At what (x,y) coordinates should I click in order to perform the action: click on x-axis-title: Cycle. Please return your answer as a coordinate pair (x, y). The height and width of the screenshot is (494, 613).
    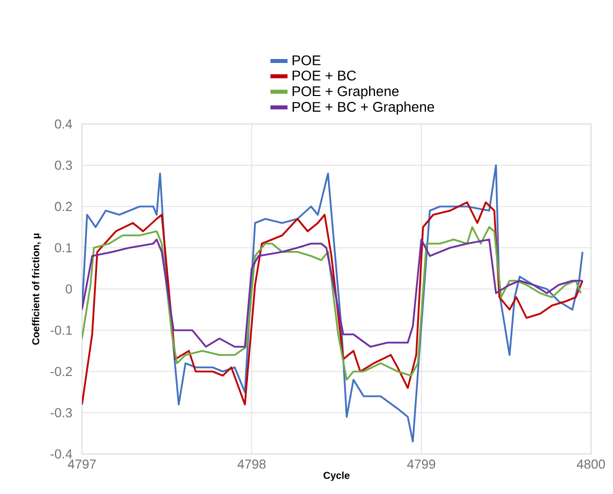
    Looking at the image, I should click on (337, 476).